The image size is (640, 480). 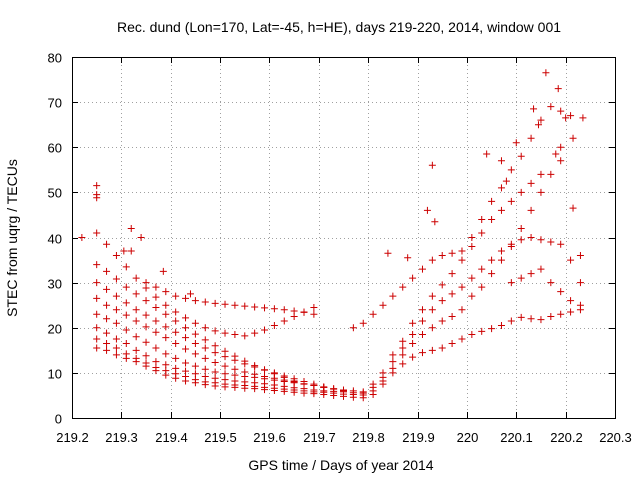 What do you see at coordinates (220, 437) in the screenshot?
I see `x-tick-label: 219.5` at bounding box center [220, 437].